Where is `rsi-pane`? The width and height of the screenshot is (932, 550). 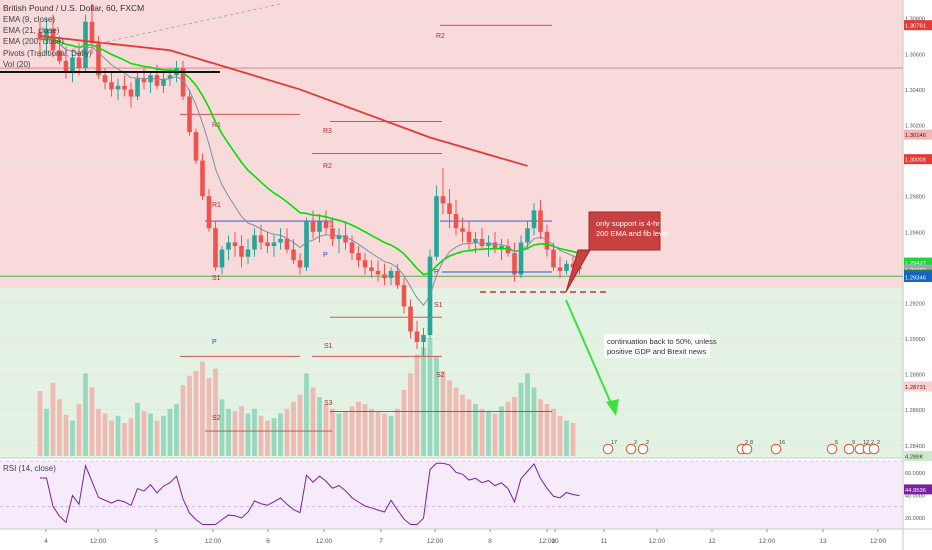 rsi-pane is located at coordinates (451, 495).